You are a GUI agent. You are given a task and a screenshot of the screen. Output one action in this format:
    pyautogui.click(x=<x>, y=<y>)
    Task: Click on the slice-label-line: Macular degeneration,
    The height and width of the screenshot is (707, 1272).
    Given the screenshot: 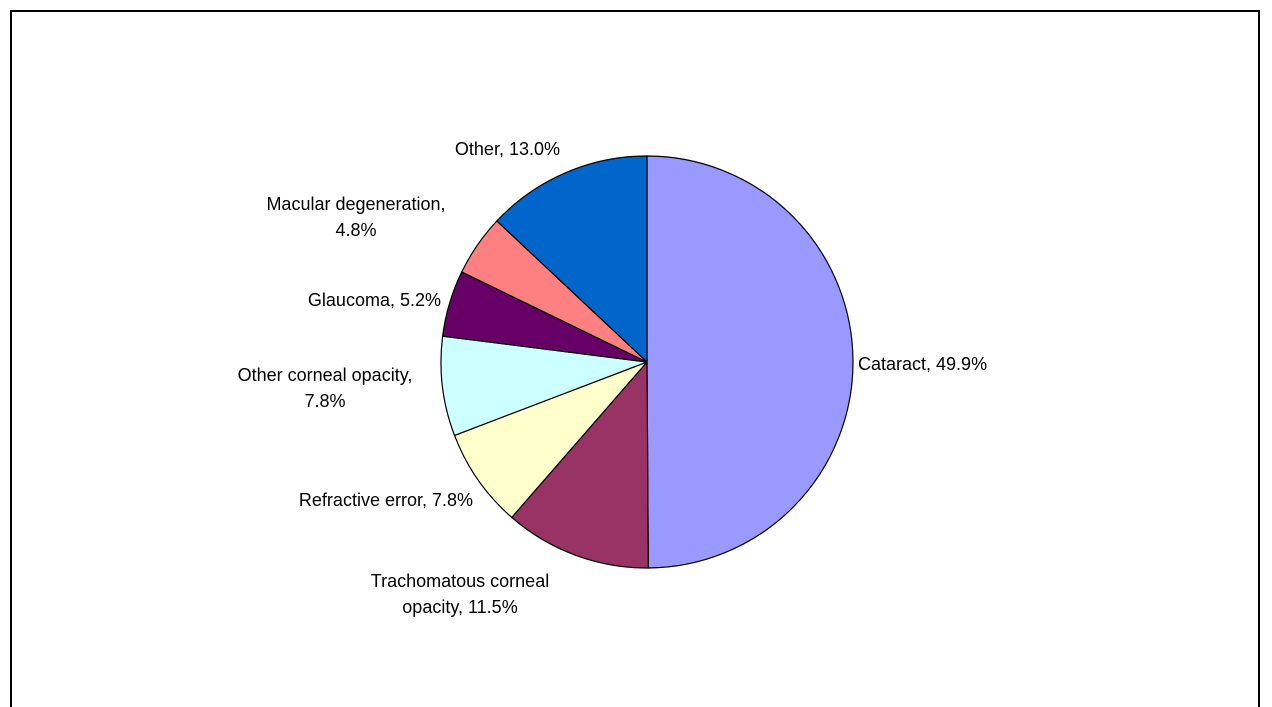 What is the action you would take?
    pyautogui.click(x=355, y=204)
    